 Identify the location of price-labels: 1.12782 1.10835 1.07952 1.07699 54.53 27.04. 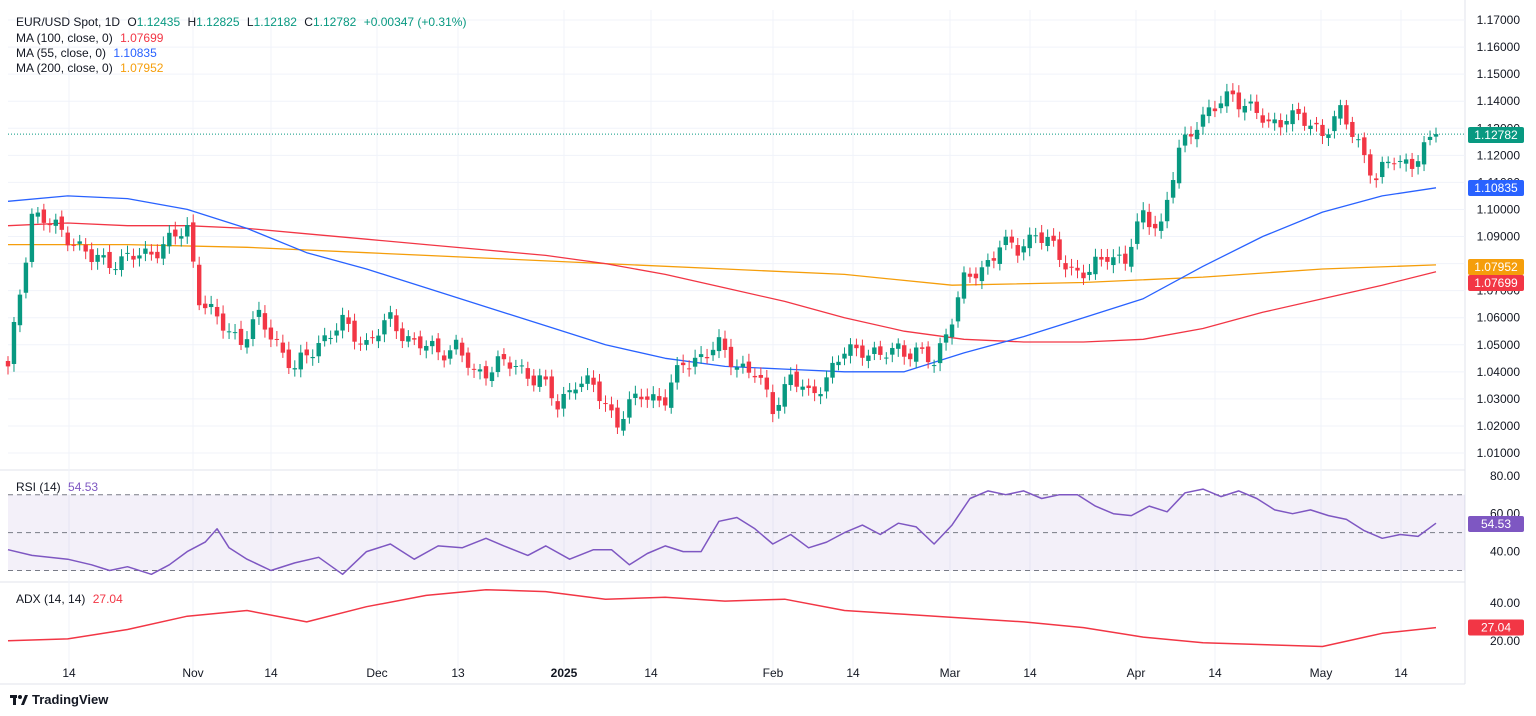
(1496, 381).